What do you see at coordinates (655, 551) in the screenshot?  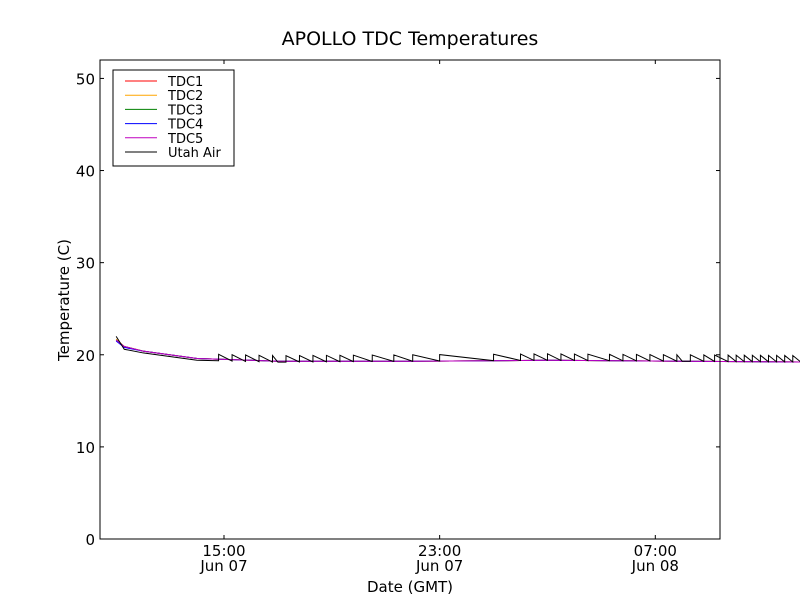 I see `x-tick-label-time: 07:00` at bounding box center [655, 551].